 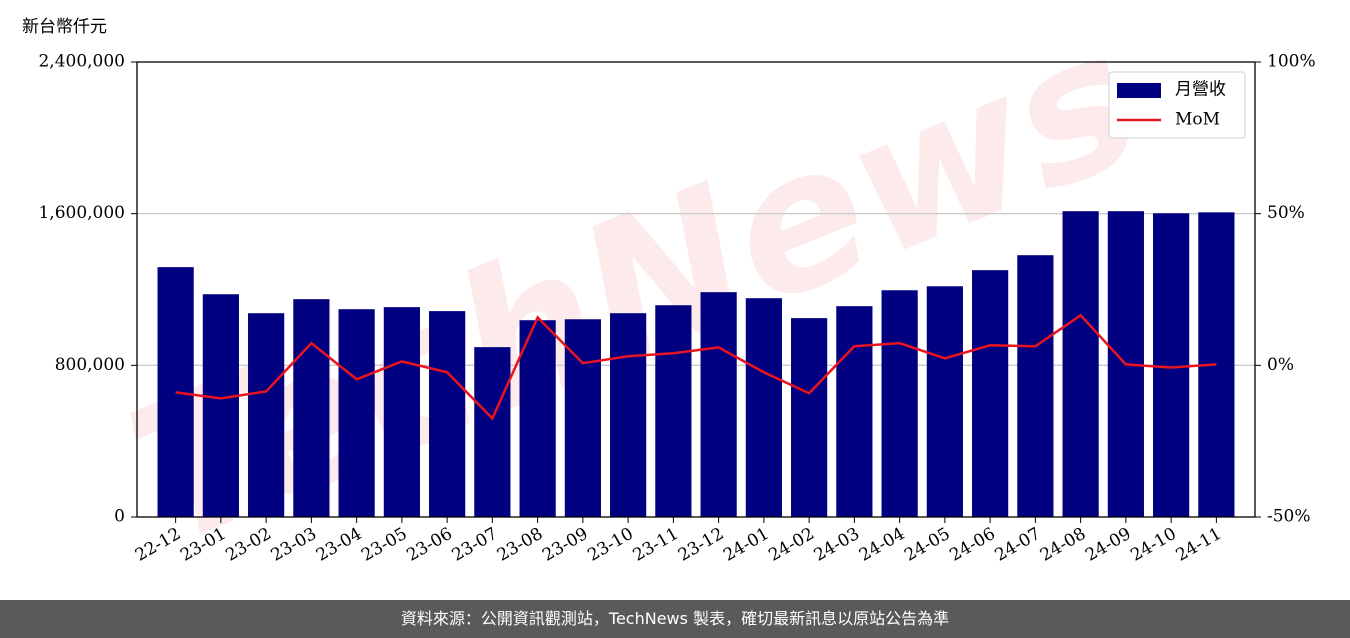 What do you see at coordinates (1289, 517) in the screenshot?
I see `y2-tick-label: -50%` at bounding box center [1289, 517].